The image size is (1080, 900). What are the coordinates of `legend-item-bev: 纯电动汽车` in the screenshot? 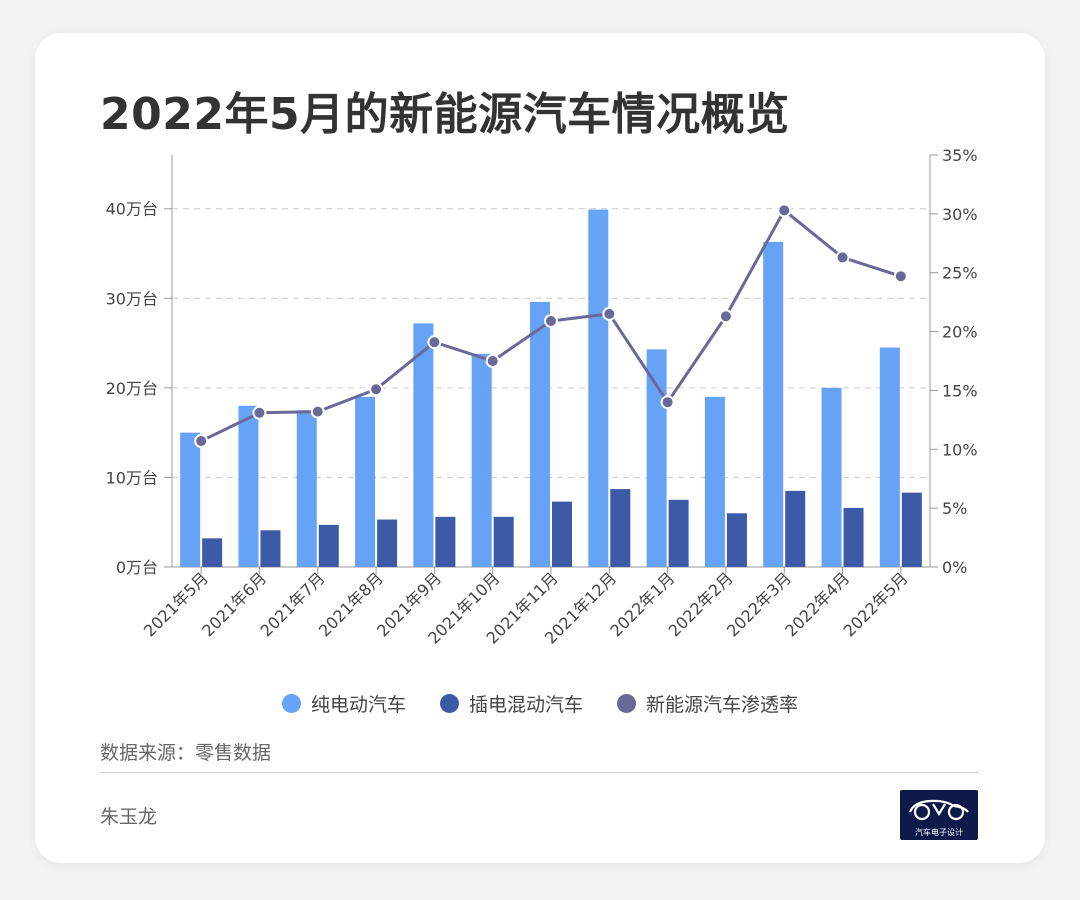 It's located at (343, 703).